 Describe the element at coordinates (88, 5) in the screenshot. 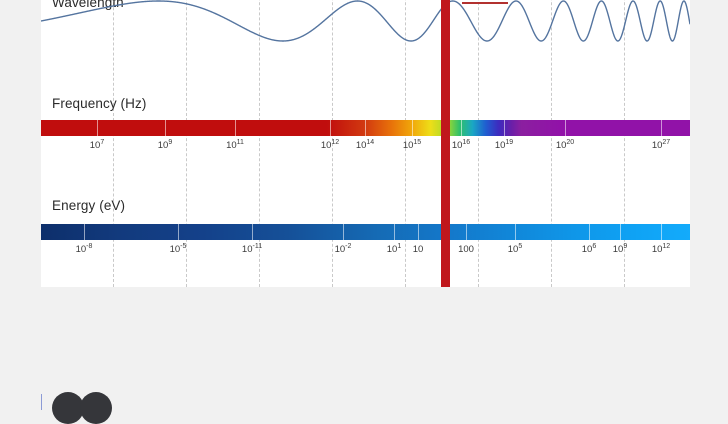

I see `wavelength-row-label: Wavelength` at that location.